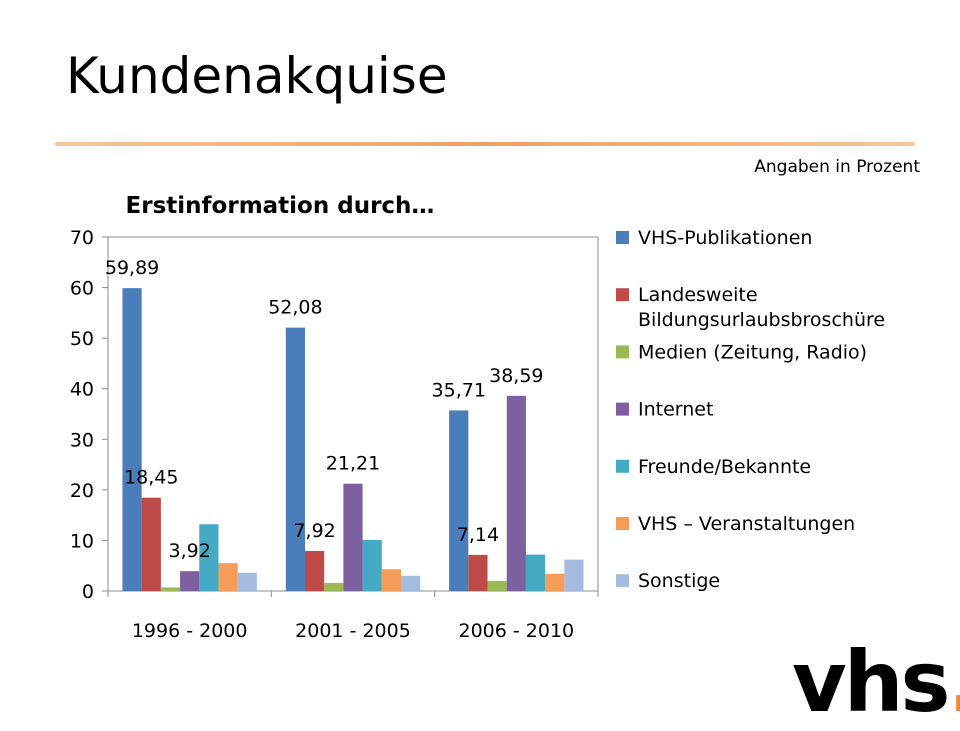 Image resolution: width=960 pixels, height=731 pixels. Describe the element at coordinates (724, 467) in the screenshot. I see `legend-label: Freunde/Bekannte` at that location.